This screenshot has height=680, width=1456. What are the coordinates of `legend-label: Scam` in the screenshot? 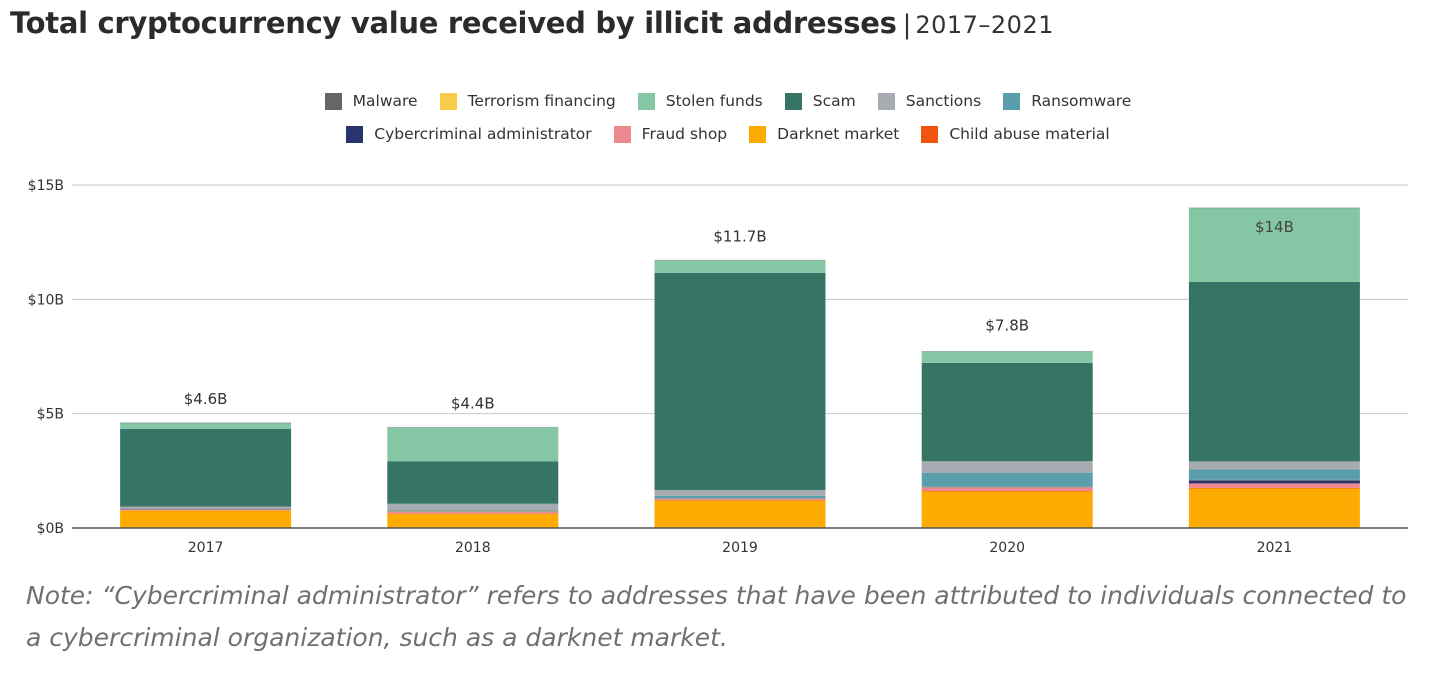 It's located at (834, 101).